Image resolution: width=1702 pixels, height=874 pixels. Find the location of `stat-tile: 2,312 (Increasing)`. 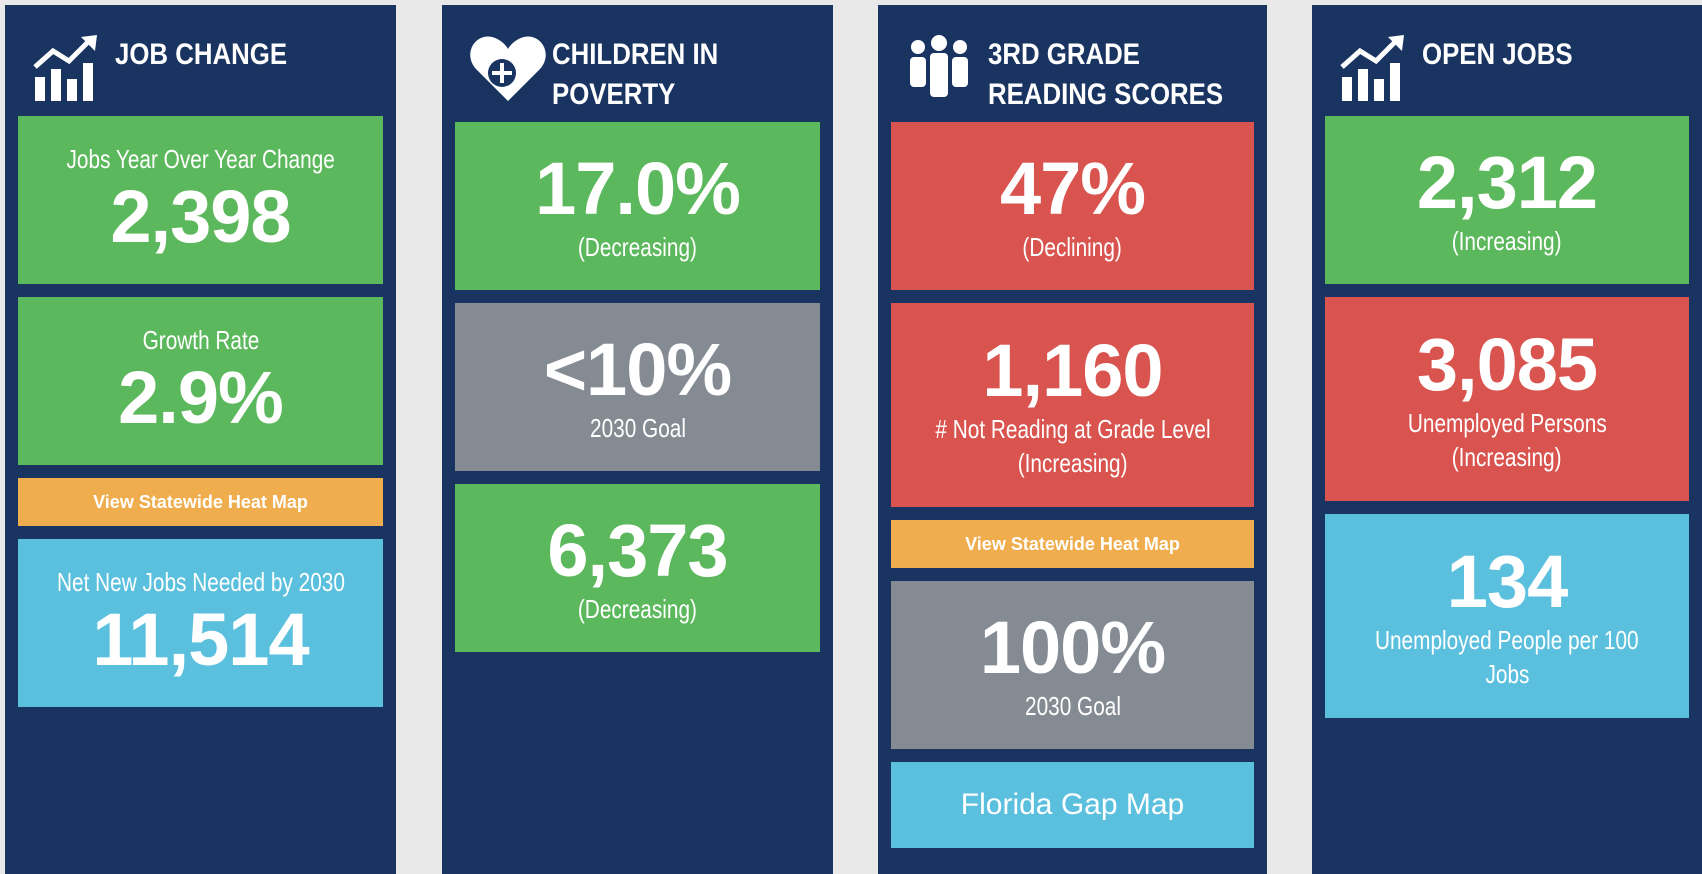

stat-tile: 2,312 (Increasing) is located at coordinates (1507, 200).